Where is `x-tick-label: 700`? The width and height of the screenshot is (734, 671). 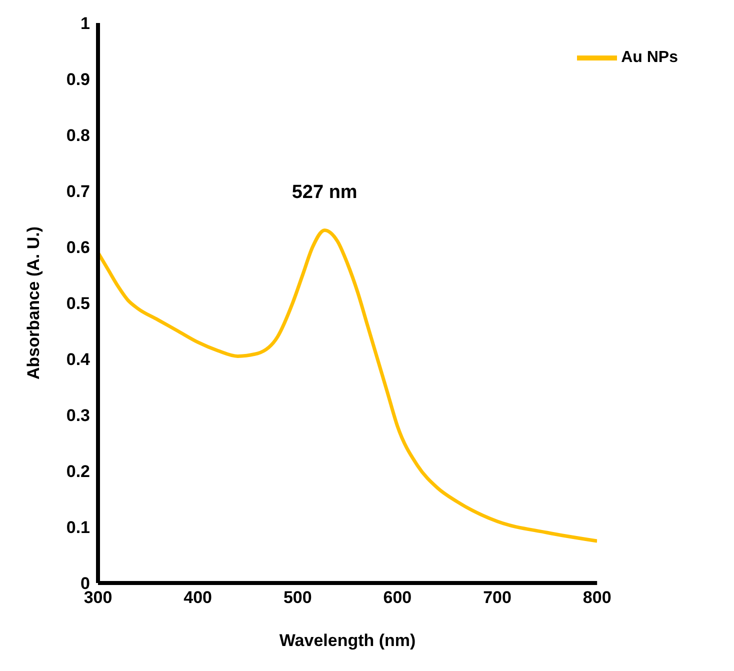 x-tick-label: 700 is located at coordinates (497, 598).